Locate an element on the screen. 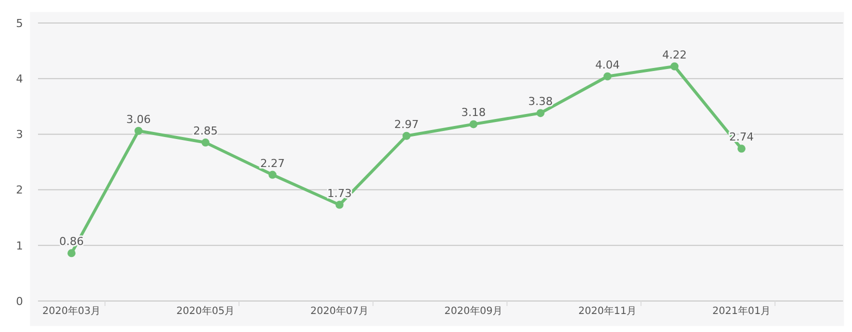  x-tick-label: 2020年07月 is located at coordinates (339, 311).